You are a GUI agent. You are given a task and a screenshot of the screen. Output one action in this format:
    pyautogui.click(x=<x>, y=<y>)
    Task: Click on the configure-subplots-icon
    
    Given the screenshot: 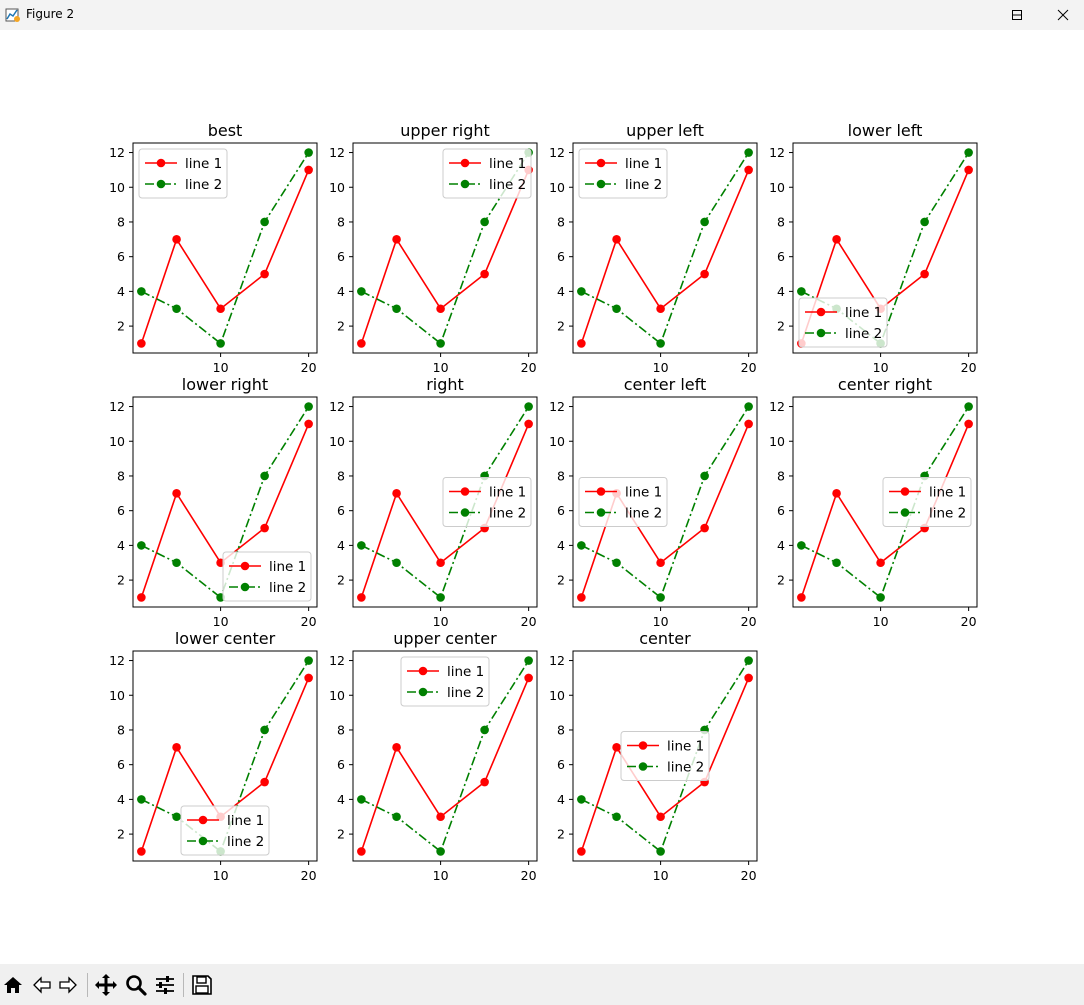 What is the action you would take?
    pyautogui.click(x=165, y=985)
    